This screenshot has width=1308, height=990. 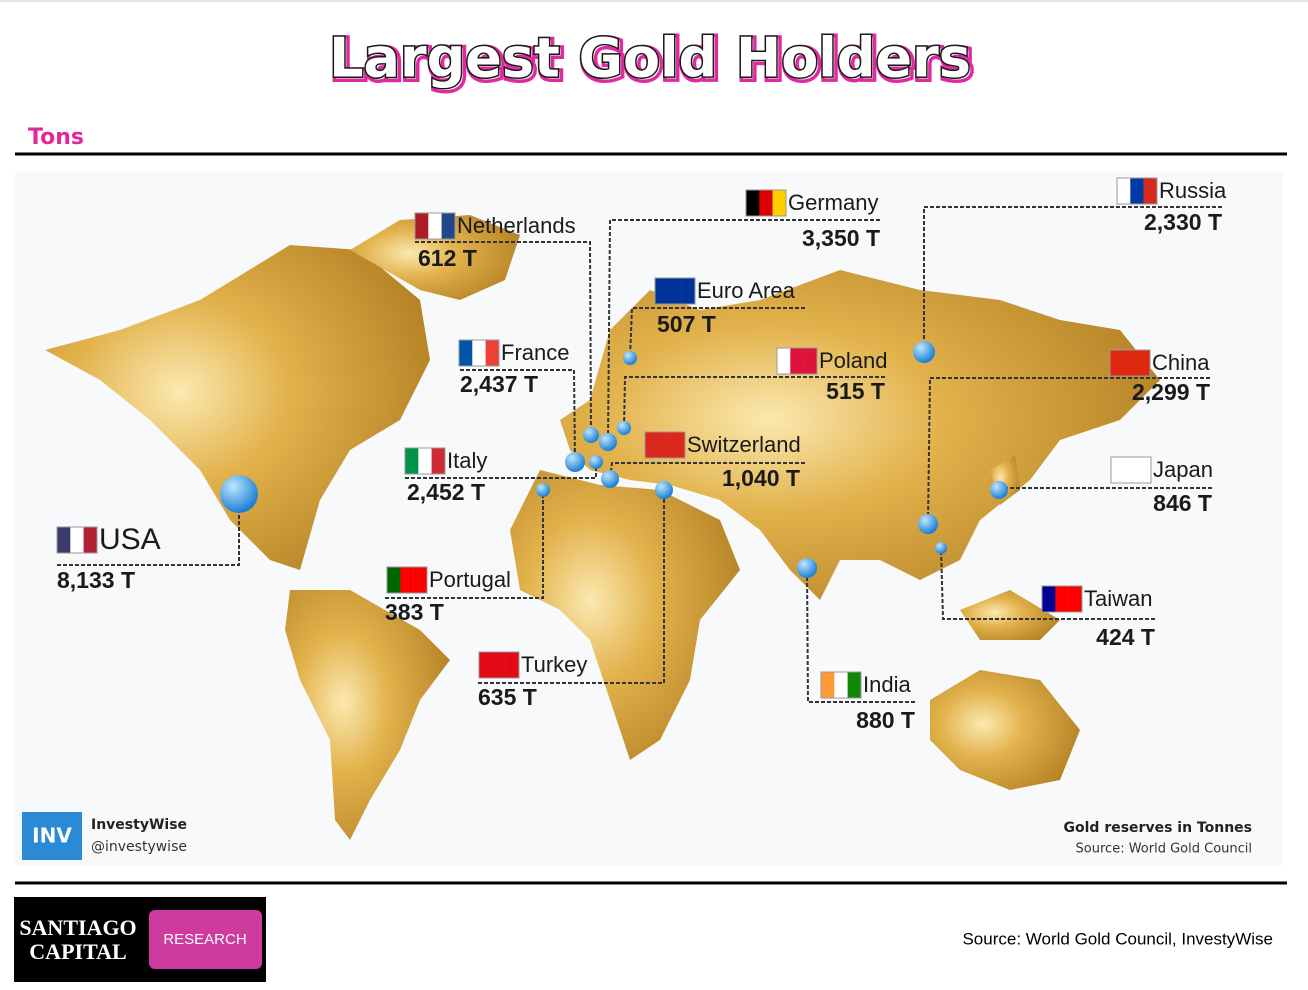 I want to click on gold-amount: 3,350 T, so click(x=841, y=238).